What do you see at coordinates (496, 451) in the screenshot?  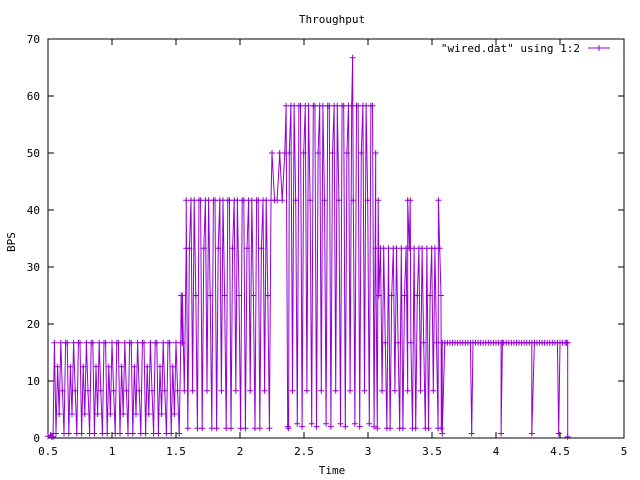 I see `x-tick-label: 4` at bounding box center [496, 451].